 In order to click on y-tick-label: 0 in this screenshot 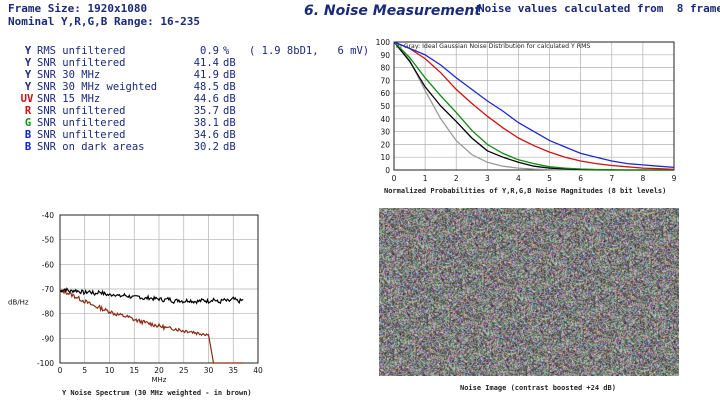, I will do `click(387, 170)`.